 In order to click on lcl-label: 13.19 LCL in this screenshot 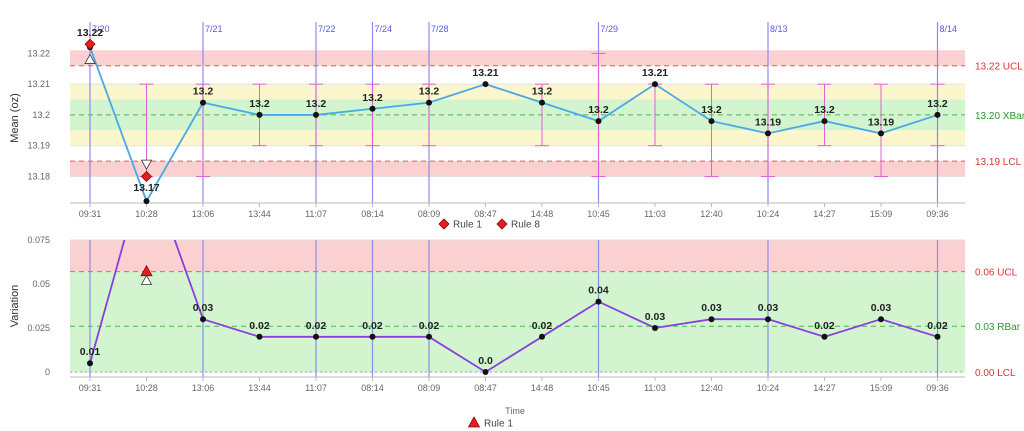, I will do `click(998, 162)`.